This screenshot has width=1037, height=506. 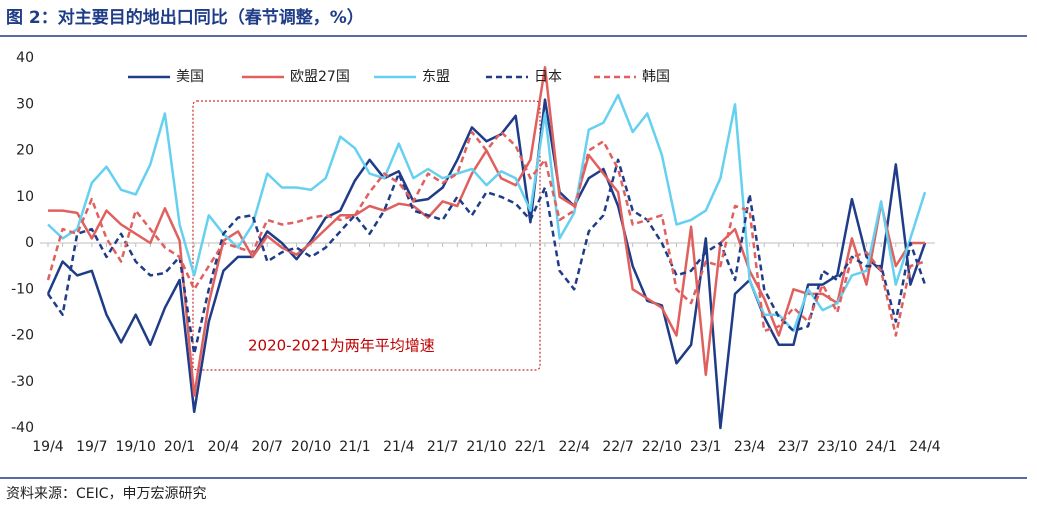 What do you see at coordinates (179, 447) in the screenshot?
I see `x-tick-label: 20/1` at bounding box center [179, 447].